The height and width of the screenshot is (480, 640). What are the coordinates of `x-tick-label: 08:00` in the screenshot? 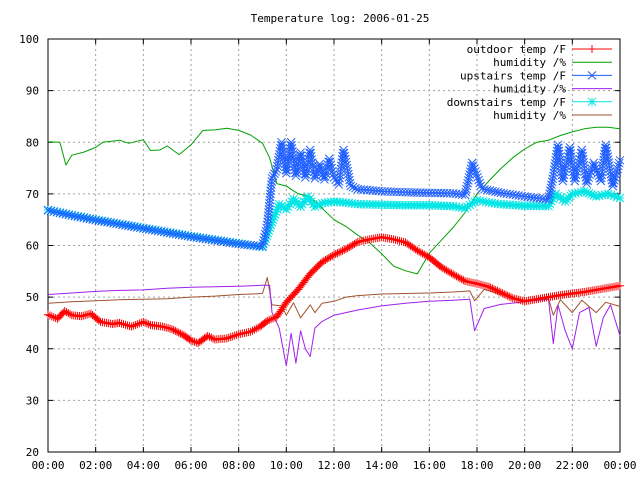 It's located at (238, 465).